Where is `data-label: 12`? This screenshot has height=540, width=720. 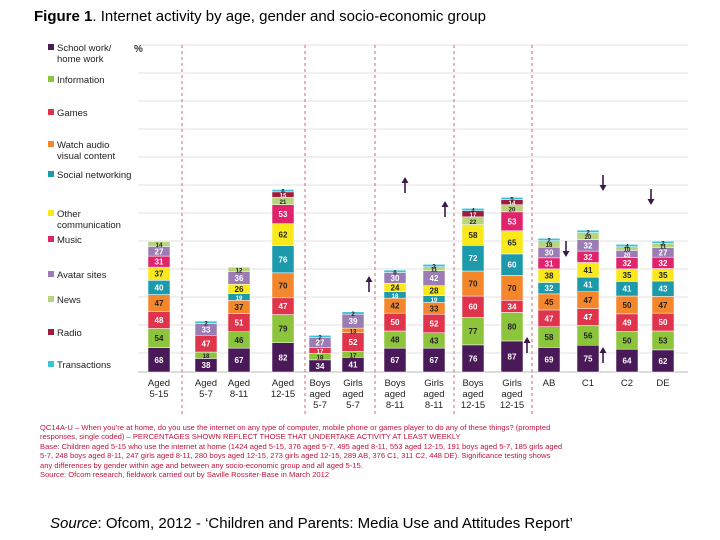 data-label: 12 is located at coordinates (239, 271).